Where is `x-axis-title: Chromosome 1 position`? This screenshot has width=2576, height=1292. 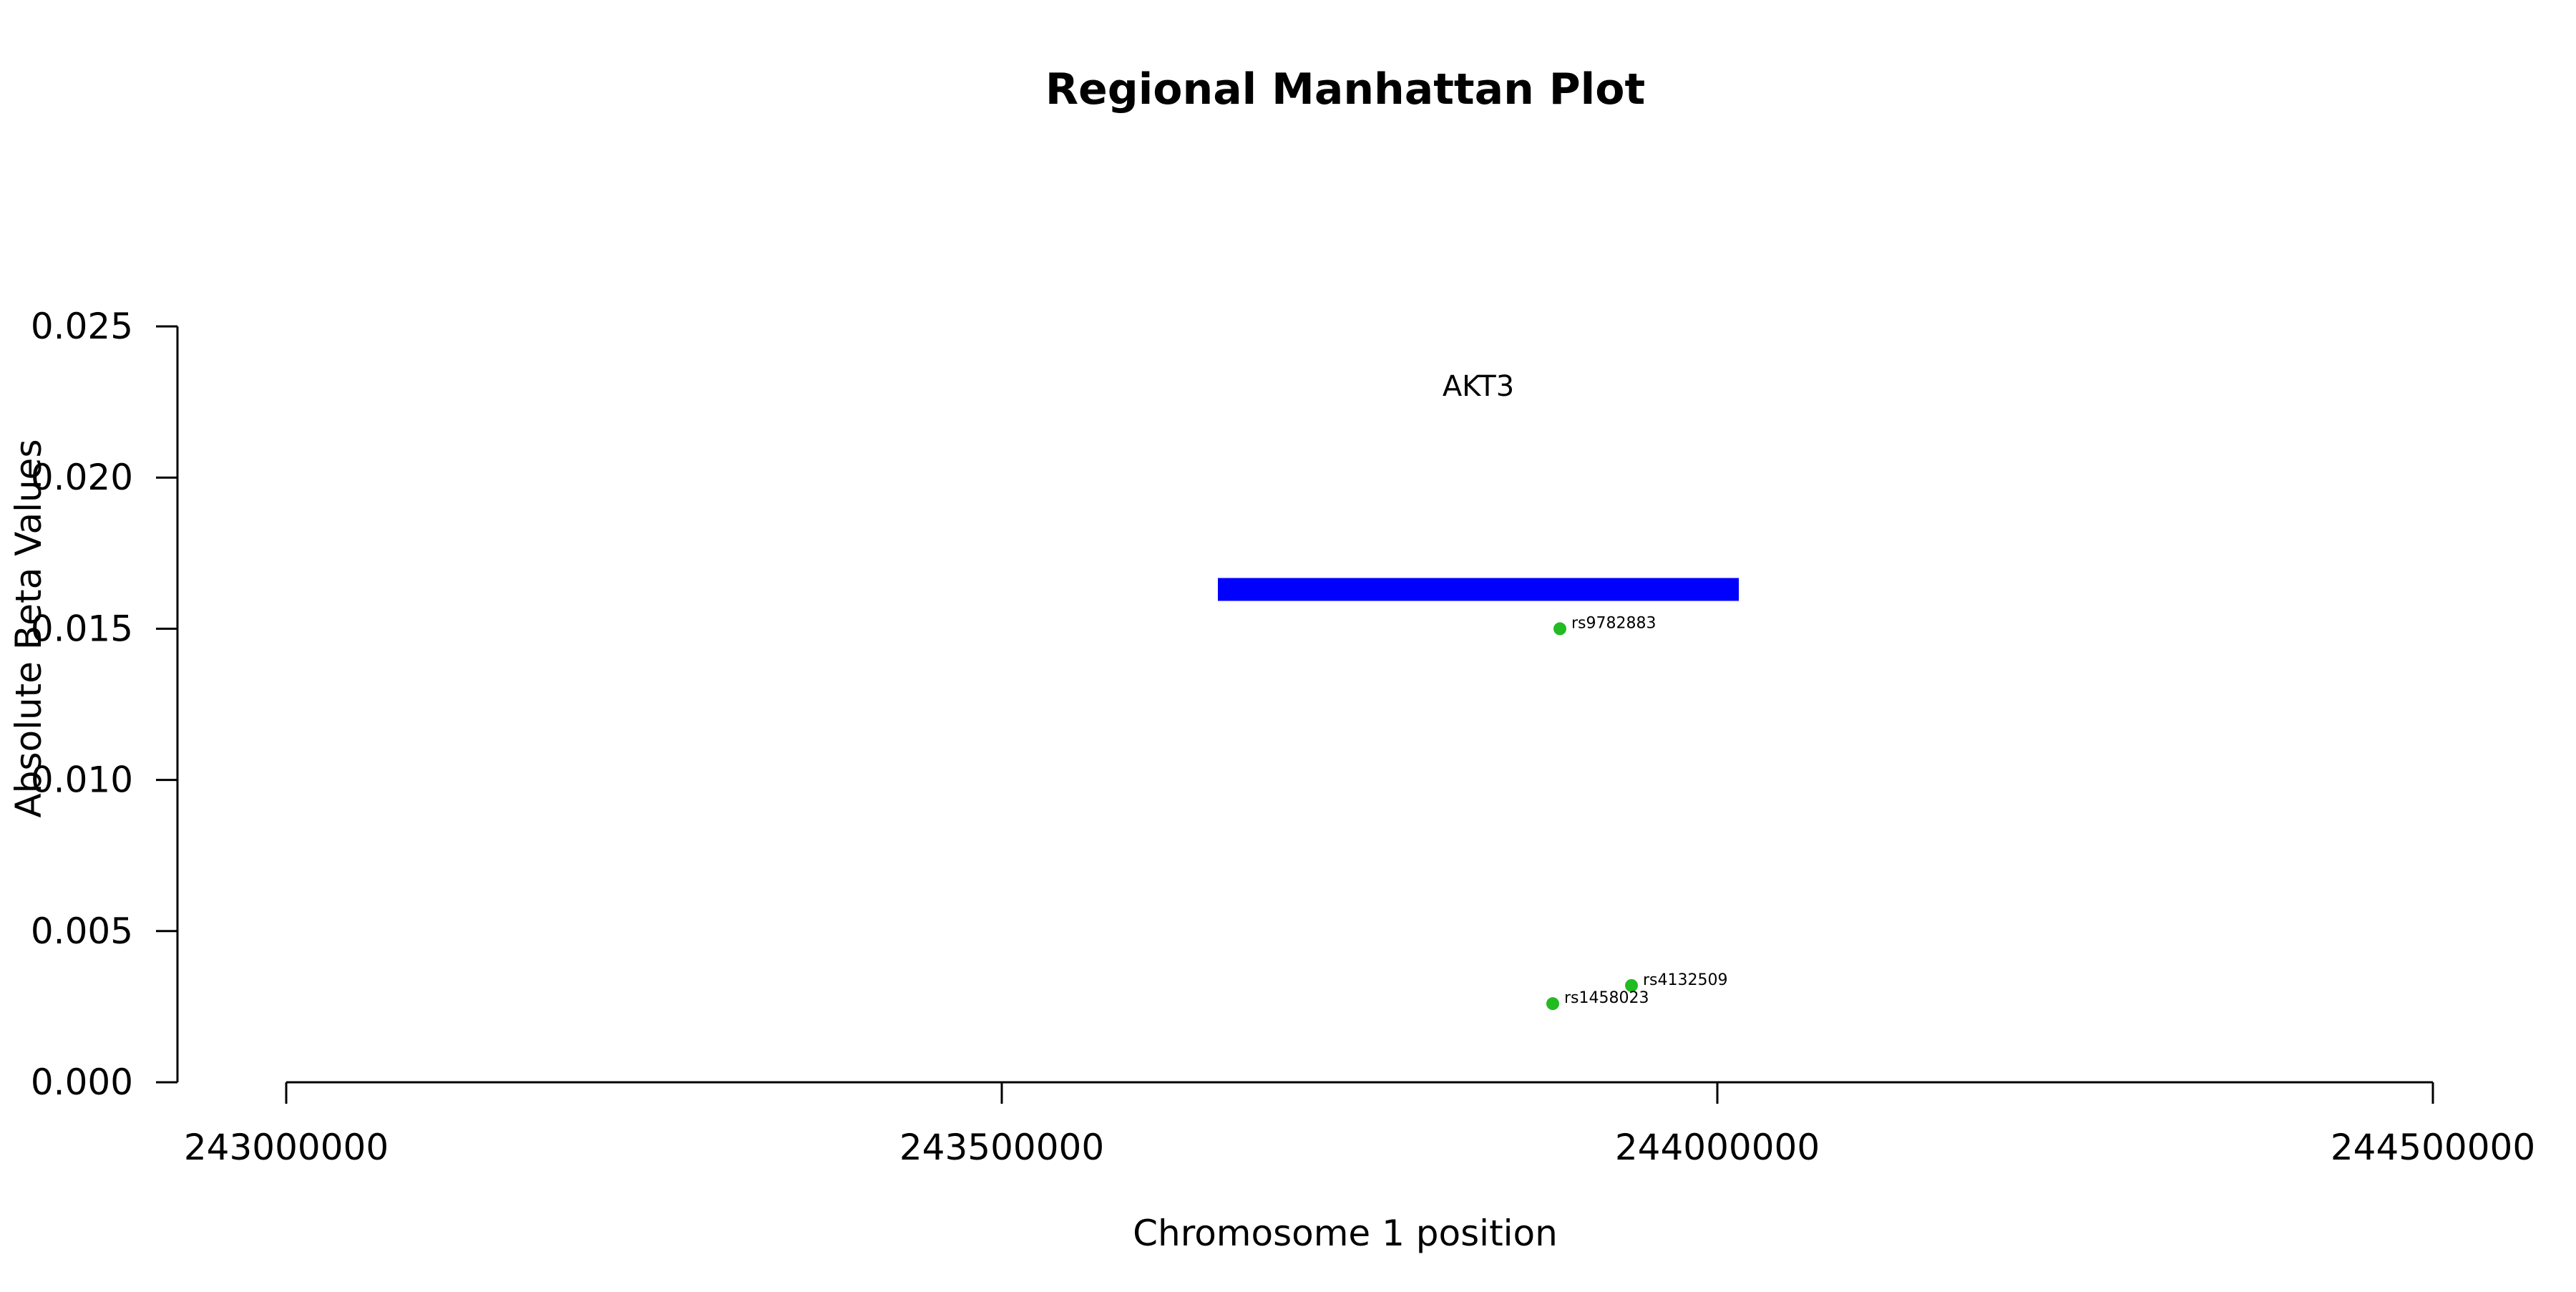
x-axis-title: Chromosome 1 position is located at coordinates (1345, 1233).